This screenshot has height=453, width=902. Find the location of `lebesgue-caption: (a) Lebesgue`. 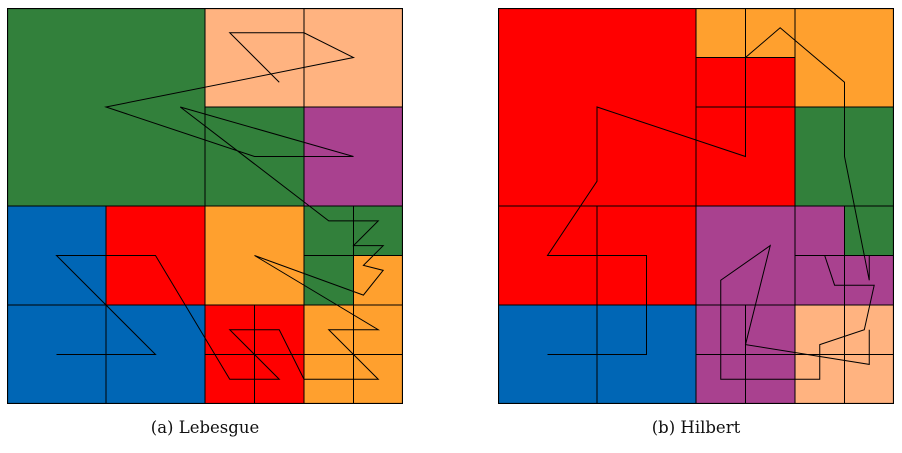

lebesgue-caption: (a) Lebesgue is located at coordinates (205, 427).